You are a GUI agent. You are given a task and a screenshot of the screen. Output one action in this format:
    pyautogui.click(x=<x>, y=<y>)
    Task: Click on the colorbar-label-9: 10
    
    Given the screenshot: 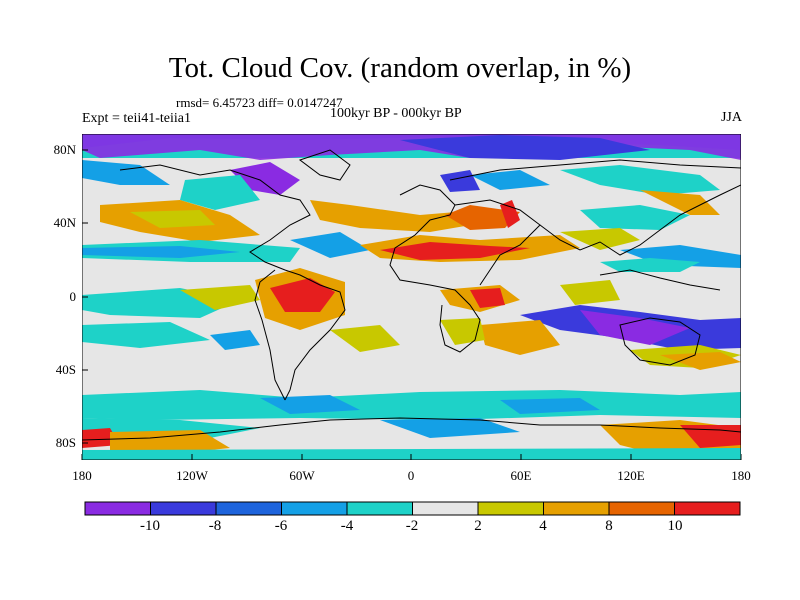 What is the action you would take?
    pyautogui.click(x=675, y=526)
    